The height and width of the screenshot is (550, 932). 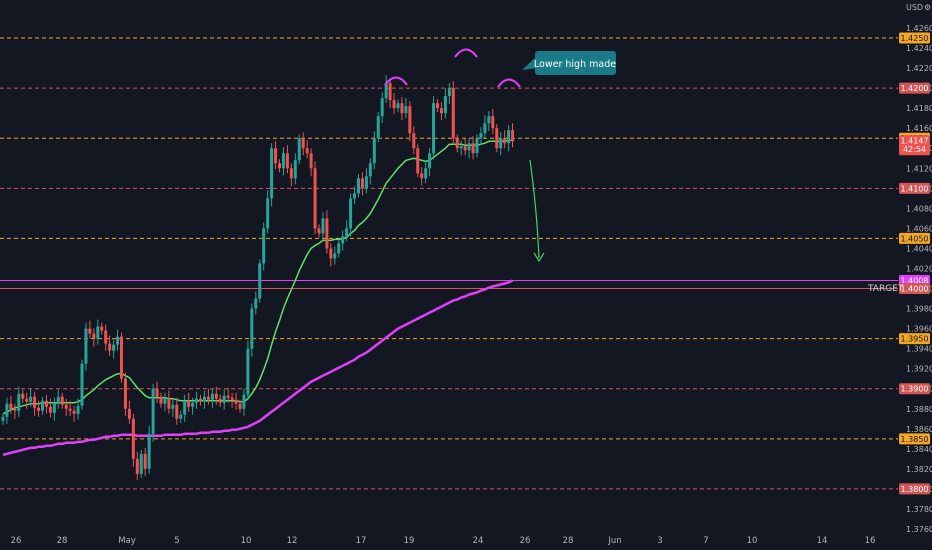 I want to click on level-badge-text-10: 1.3800, so click(x=915, y=489).